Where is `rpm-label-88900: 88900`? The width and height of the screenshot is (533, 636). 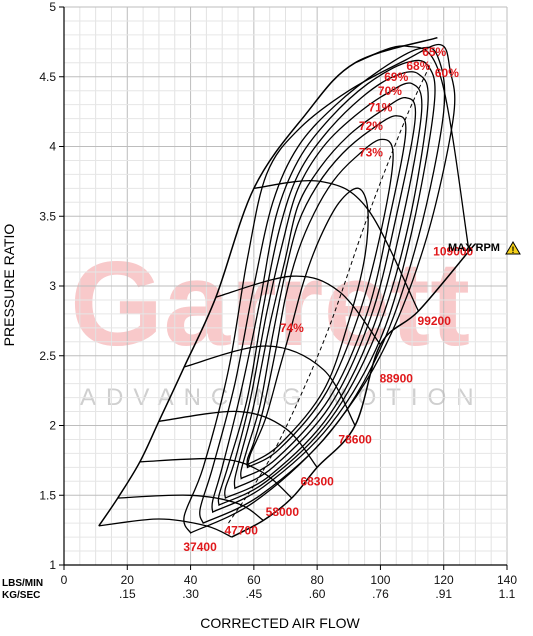
rpm-label-88900: 88900 is located at coordinates (397, 378).